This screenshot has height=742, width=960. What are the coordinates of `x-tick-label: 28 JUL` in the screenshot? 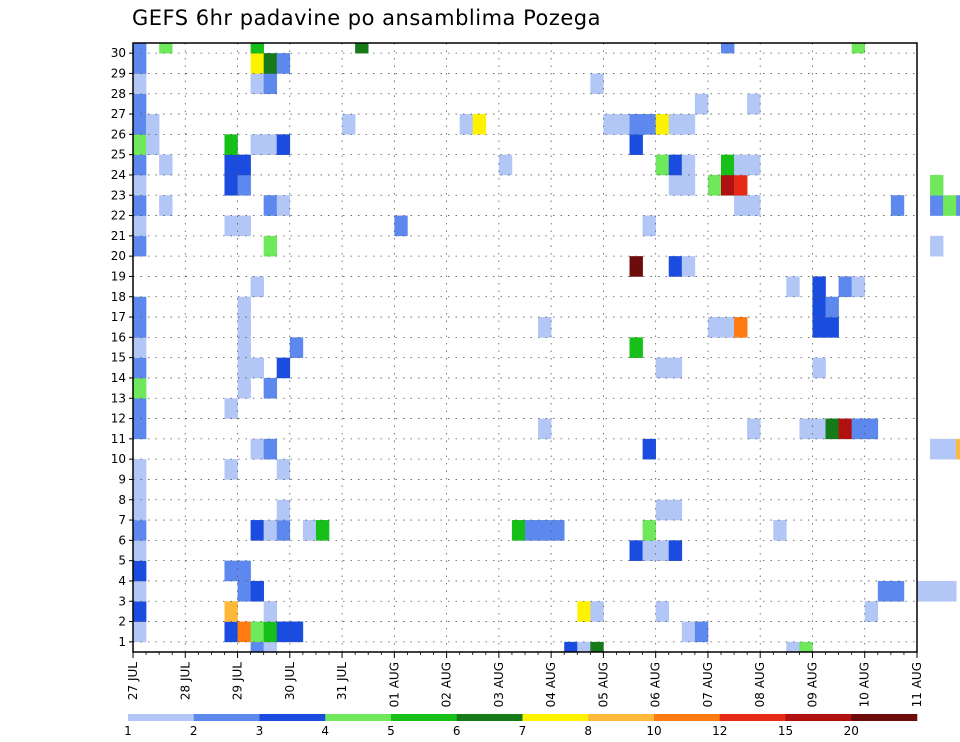 It's located at (185, 681).